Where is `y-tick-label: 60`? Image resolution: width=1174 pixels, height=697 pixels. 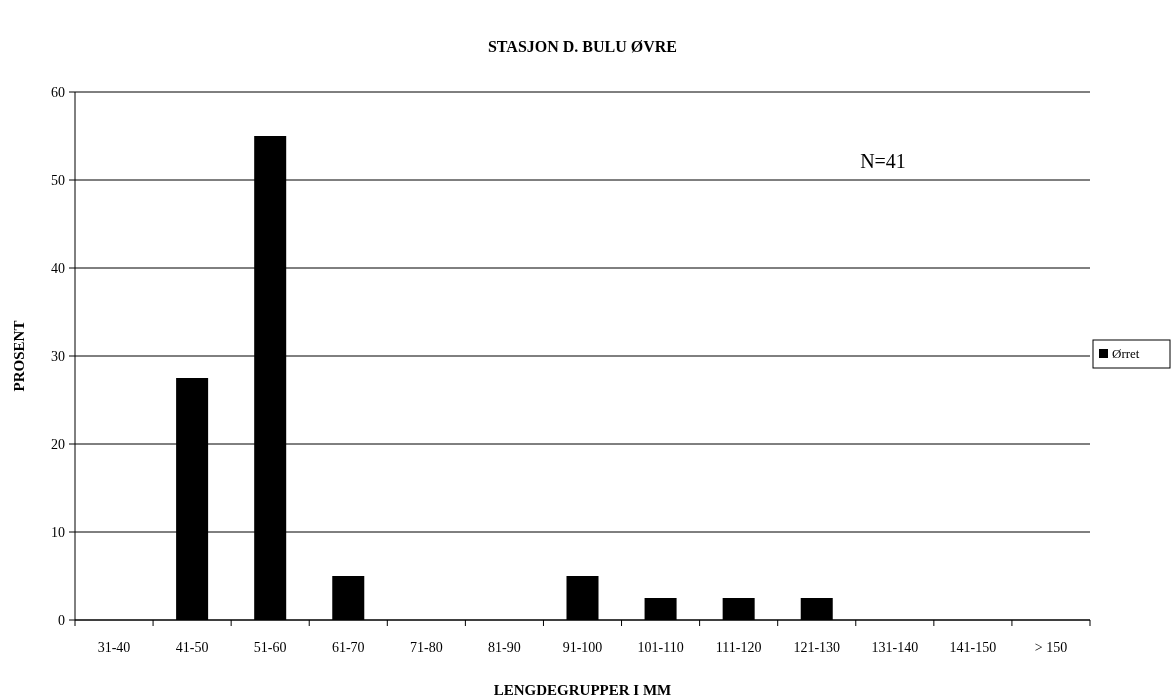
y-tick-label: 60 is located at coordinates (58, 92).